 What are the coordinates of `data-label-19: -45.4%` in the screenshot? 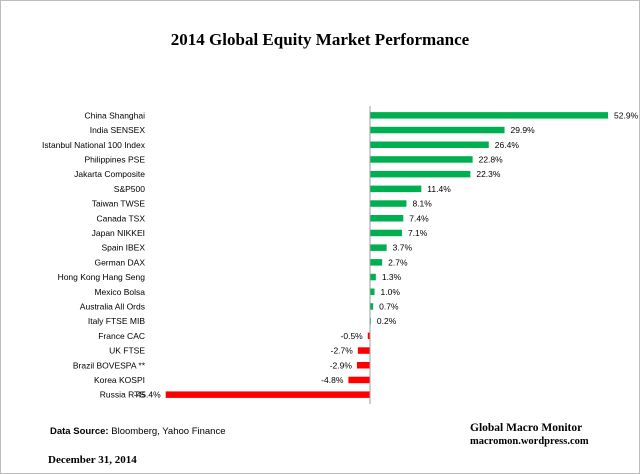 It's located at (147, 395).